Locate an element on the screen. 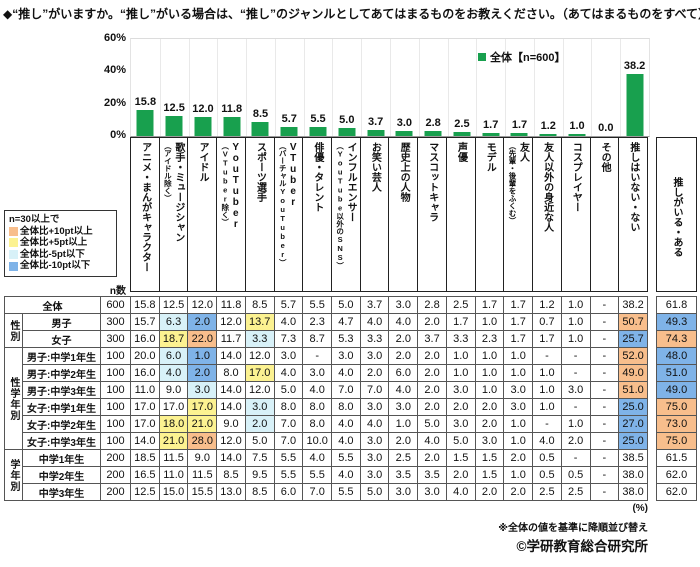 This screenshot has width=700, height=567. value-cell: 3.3 is located at coordinates (259, 339).